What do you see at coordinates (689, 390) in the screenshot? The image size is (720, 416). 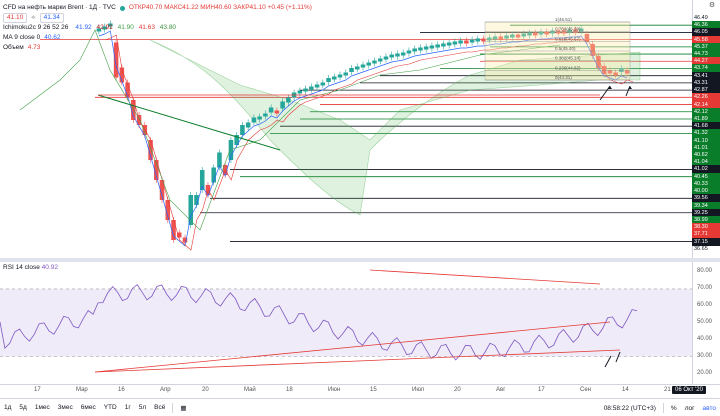 I see `time-cursor-label: 06 Окт '20` at bounding box center [689, 390].